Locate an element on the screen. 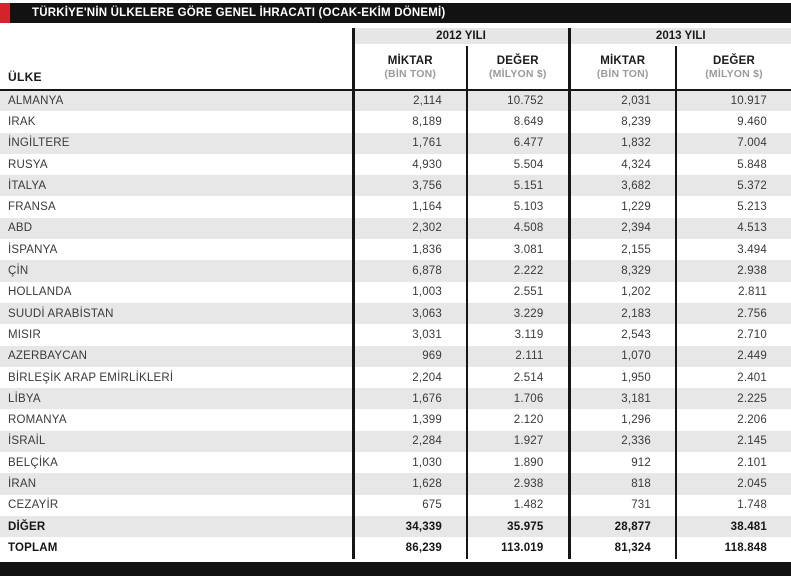 The image size is (791, 576). table-row: HOLLANDA 1,003 2.551 1,202 2.811 is located at coordinates (395, 292).